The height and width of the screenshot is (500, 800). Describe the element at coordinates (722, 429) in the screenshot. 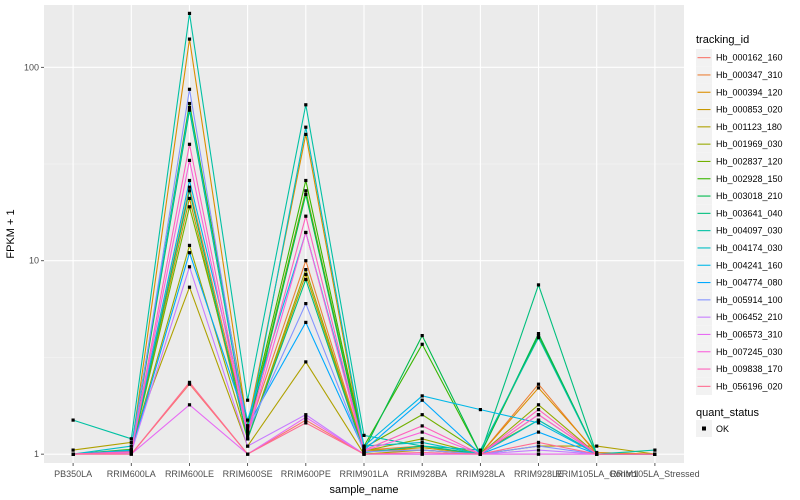

I see `shape-legend-label: OK` at that location.